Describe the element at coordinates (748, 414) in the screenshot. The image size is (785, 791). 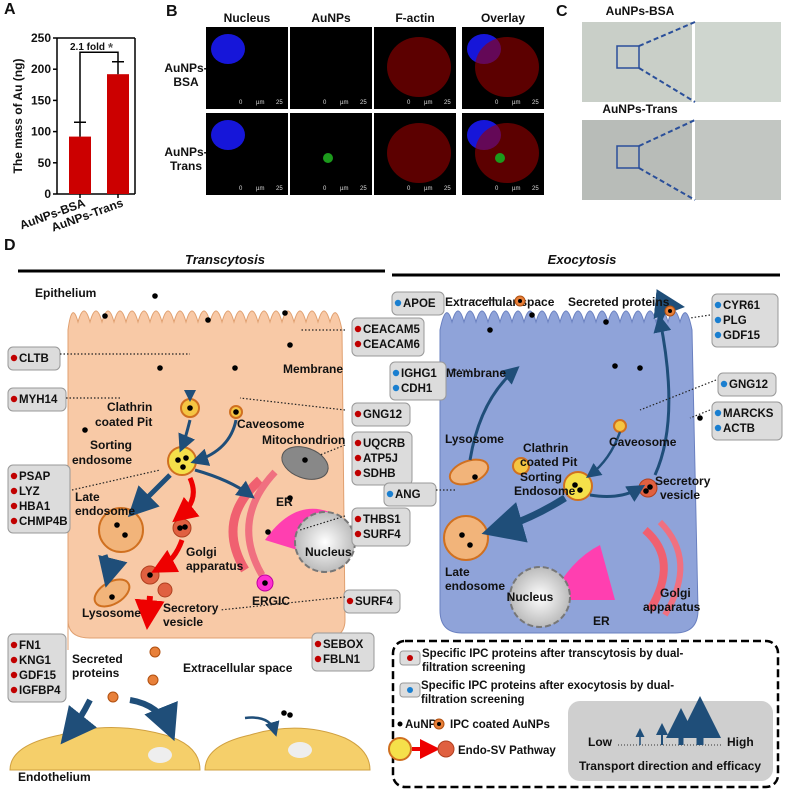
I see `gene-label: MARCKS` at that location.